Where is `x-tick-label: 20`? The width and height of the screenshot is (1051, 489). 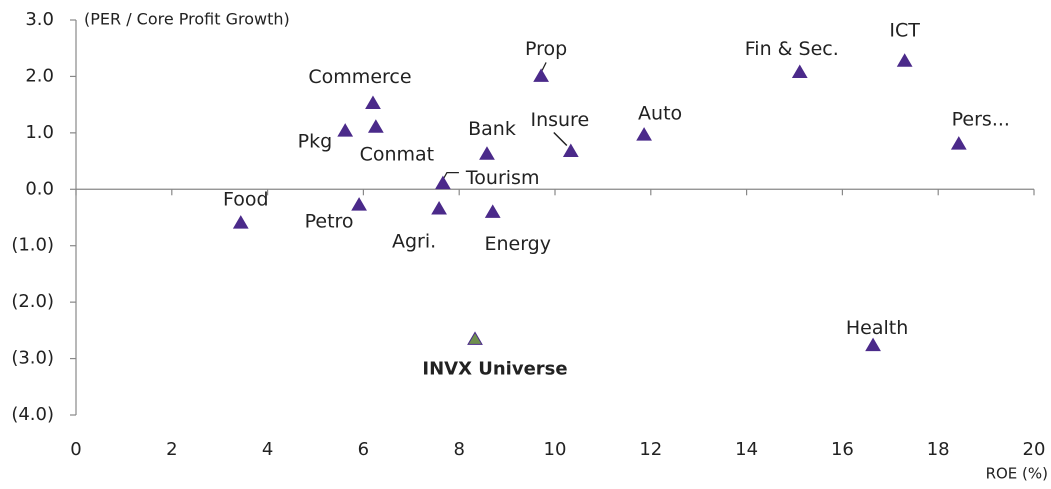
x-tick-label: 20 is located at coordinates (1034, 449).